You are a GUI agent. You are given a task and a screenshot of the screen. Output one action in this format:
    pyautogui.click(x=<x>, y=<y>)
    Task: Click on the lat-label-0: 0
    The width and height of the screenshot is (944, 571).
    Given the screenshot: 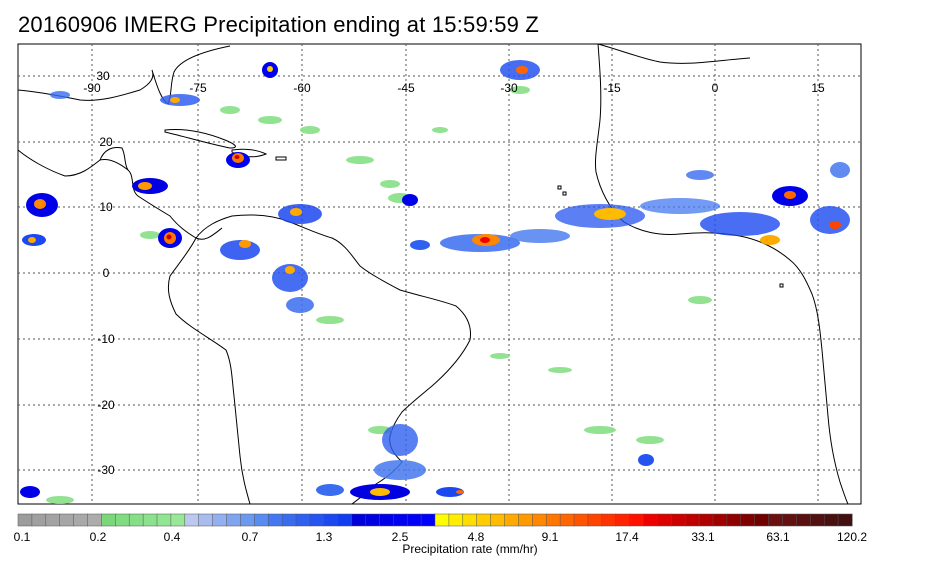 What is the action you would take?
    pyautogui.click(x=106, y=273)
    